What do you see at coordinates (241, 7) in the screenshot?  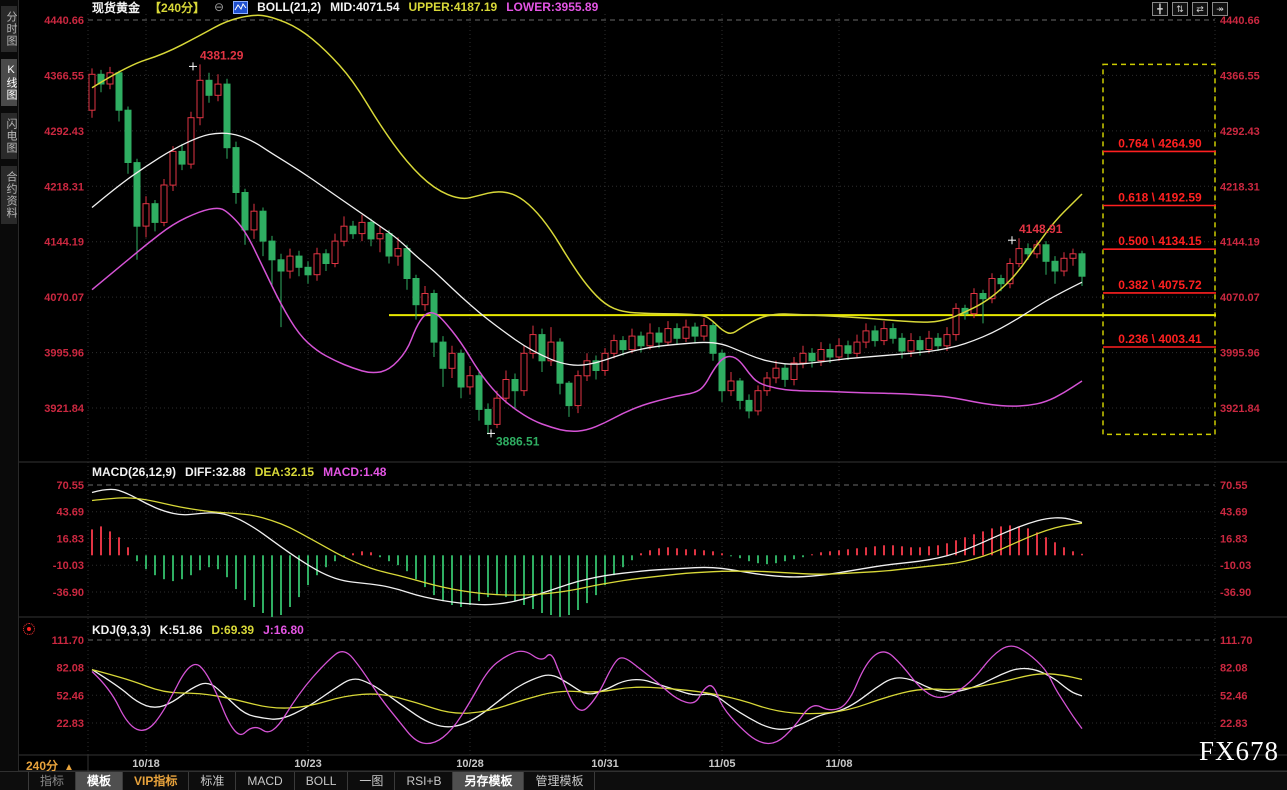 I see `indicator-icon` at bounding box center [241, 7].